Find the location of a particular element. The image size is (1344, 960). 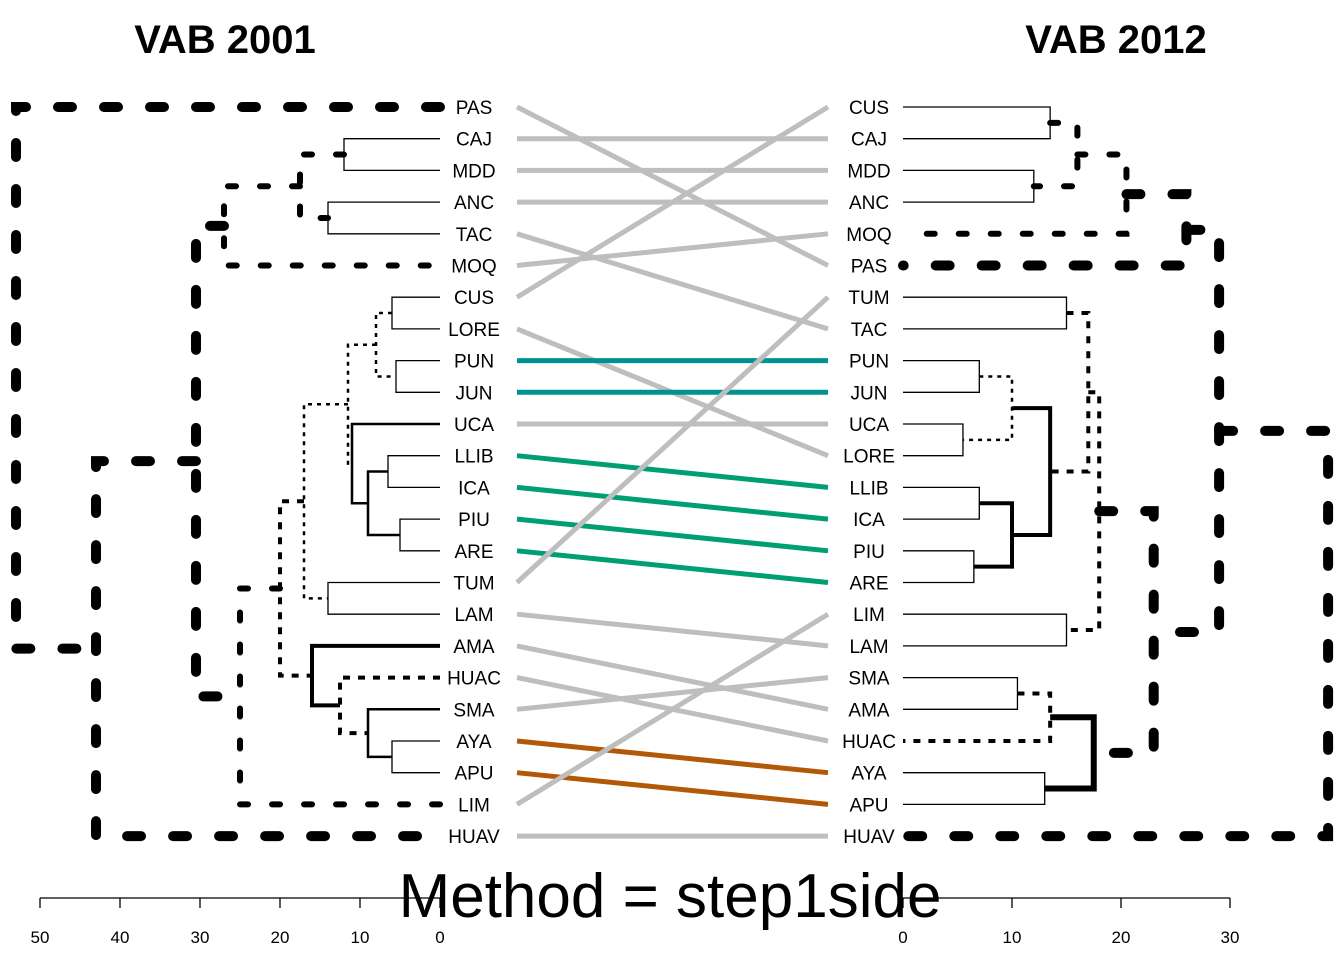

left-leaf-label: TAC is located at coordinates (474, 235).